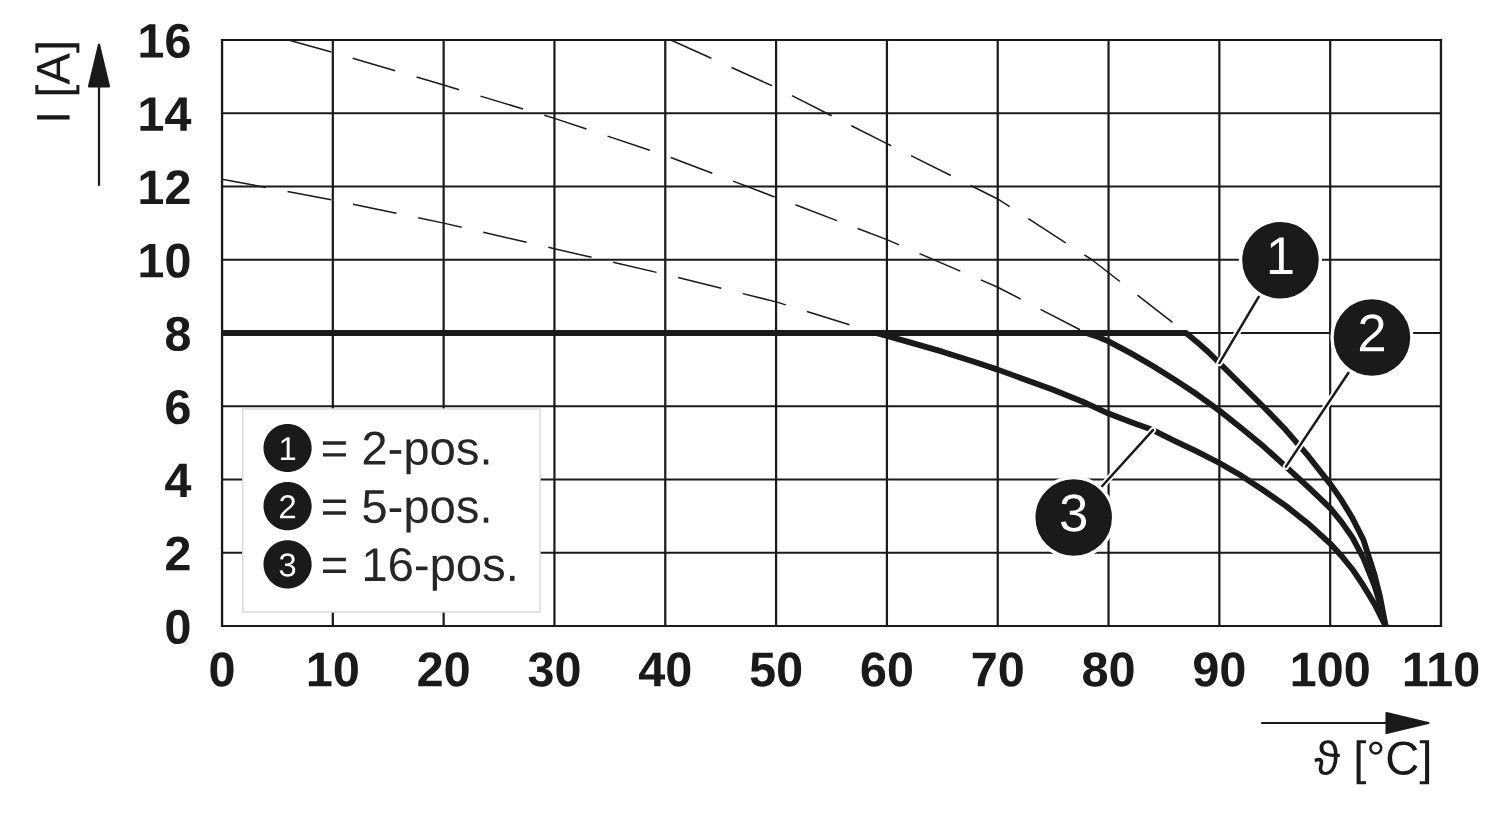 The width and height of the screenshot is (1500, 821). I want to click on x-tick-label: 60, so click(886, 669).